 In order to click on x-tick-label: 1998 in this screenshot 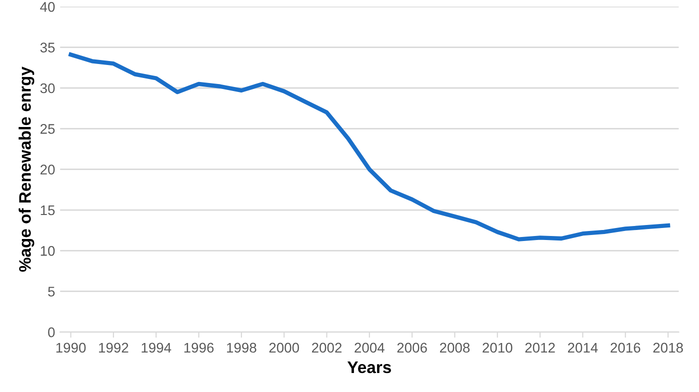, I will do `click(241, 347)`.